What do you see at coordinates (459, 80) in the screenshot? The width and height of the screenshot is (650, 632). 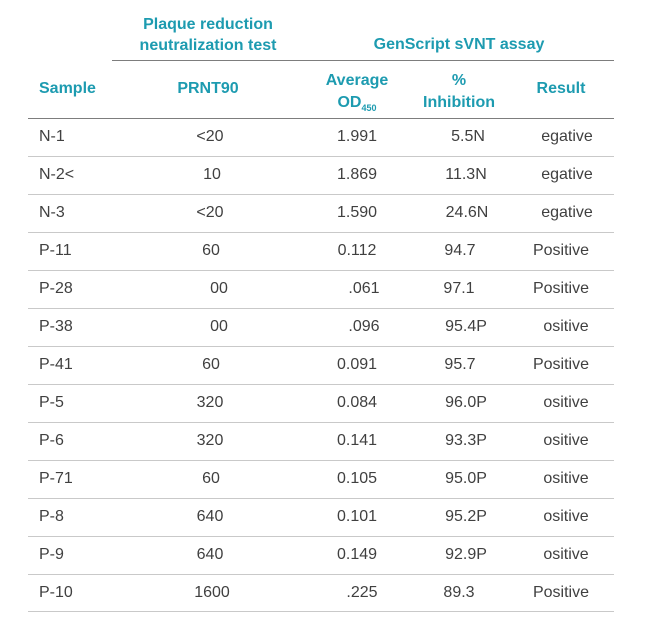 I see `column-header-inhibition-line1: %` at bounding box center [459, 80].